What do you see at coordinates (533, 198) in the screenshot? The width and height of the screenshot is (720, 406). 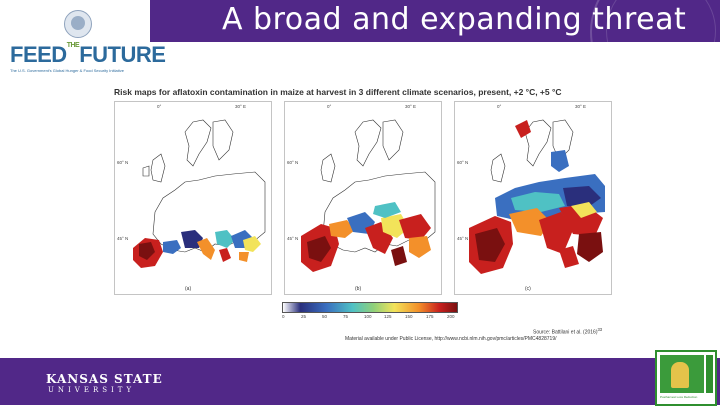 I see `risk-map-plus5: 0° 30° E 60° N 45° N (c)` at bounding box center [533, 198].